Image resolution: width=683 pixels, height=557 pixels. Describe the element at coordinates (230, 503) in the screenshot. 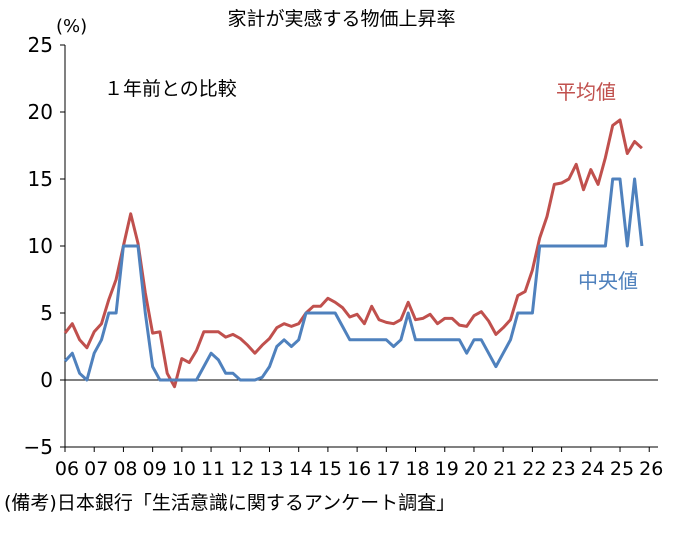

I see `source-note: (備考)日本銀行「生活意識に関するアンケート調査」` at that location.